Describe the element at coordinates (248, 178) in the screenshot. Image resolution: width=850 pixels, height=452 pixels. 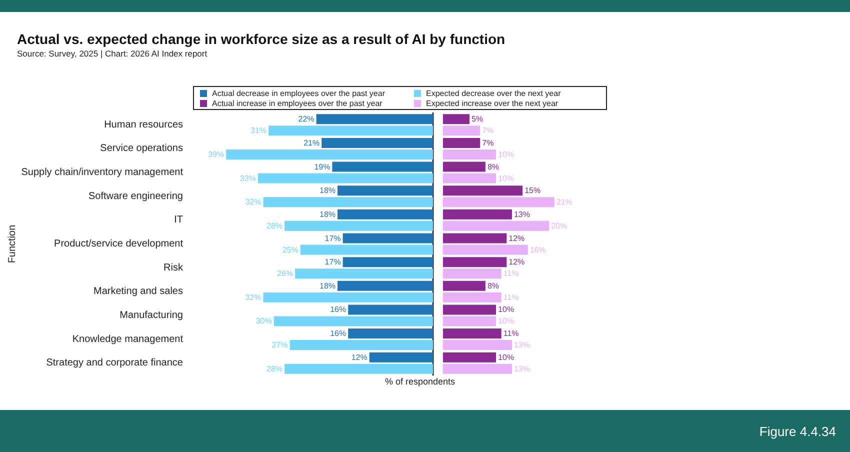
I see `data-label: 33%` at that location.